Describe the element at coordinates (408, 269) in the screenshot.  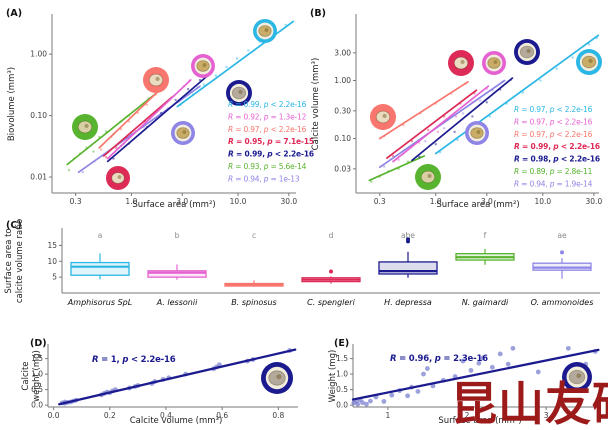
I see `boxplot-5: abe H. depressa` at that location.